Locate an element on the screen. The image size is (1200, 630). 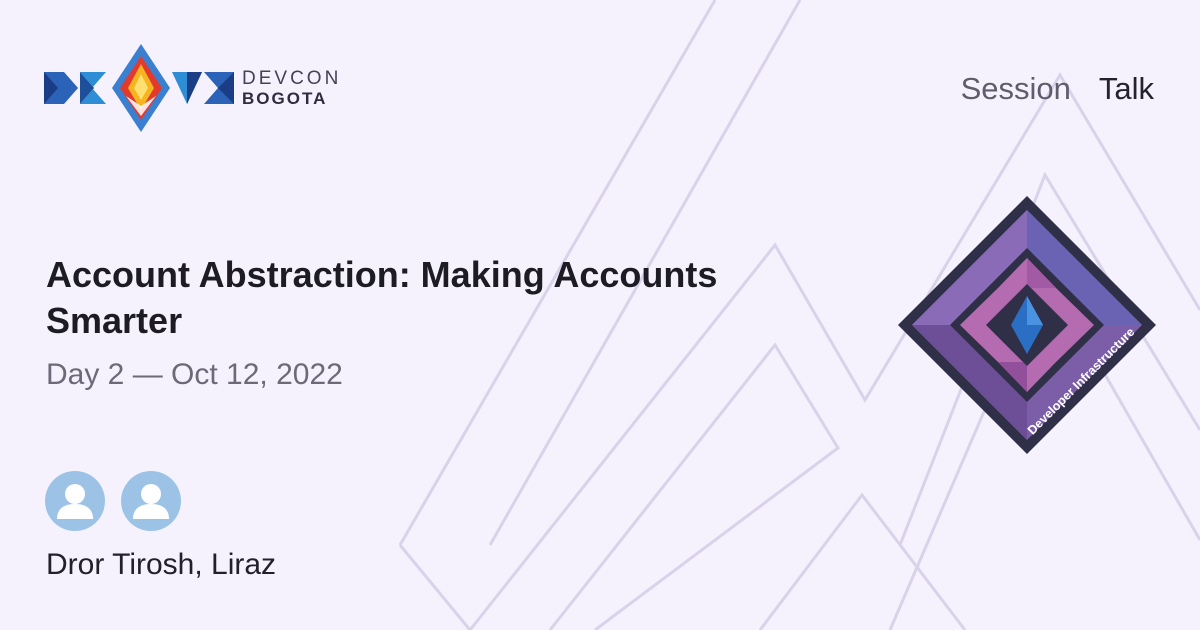
header-labels: Session Talk is located at coordinates (1043, 89).